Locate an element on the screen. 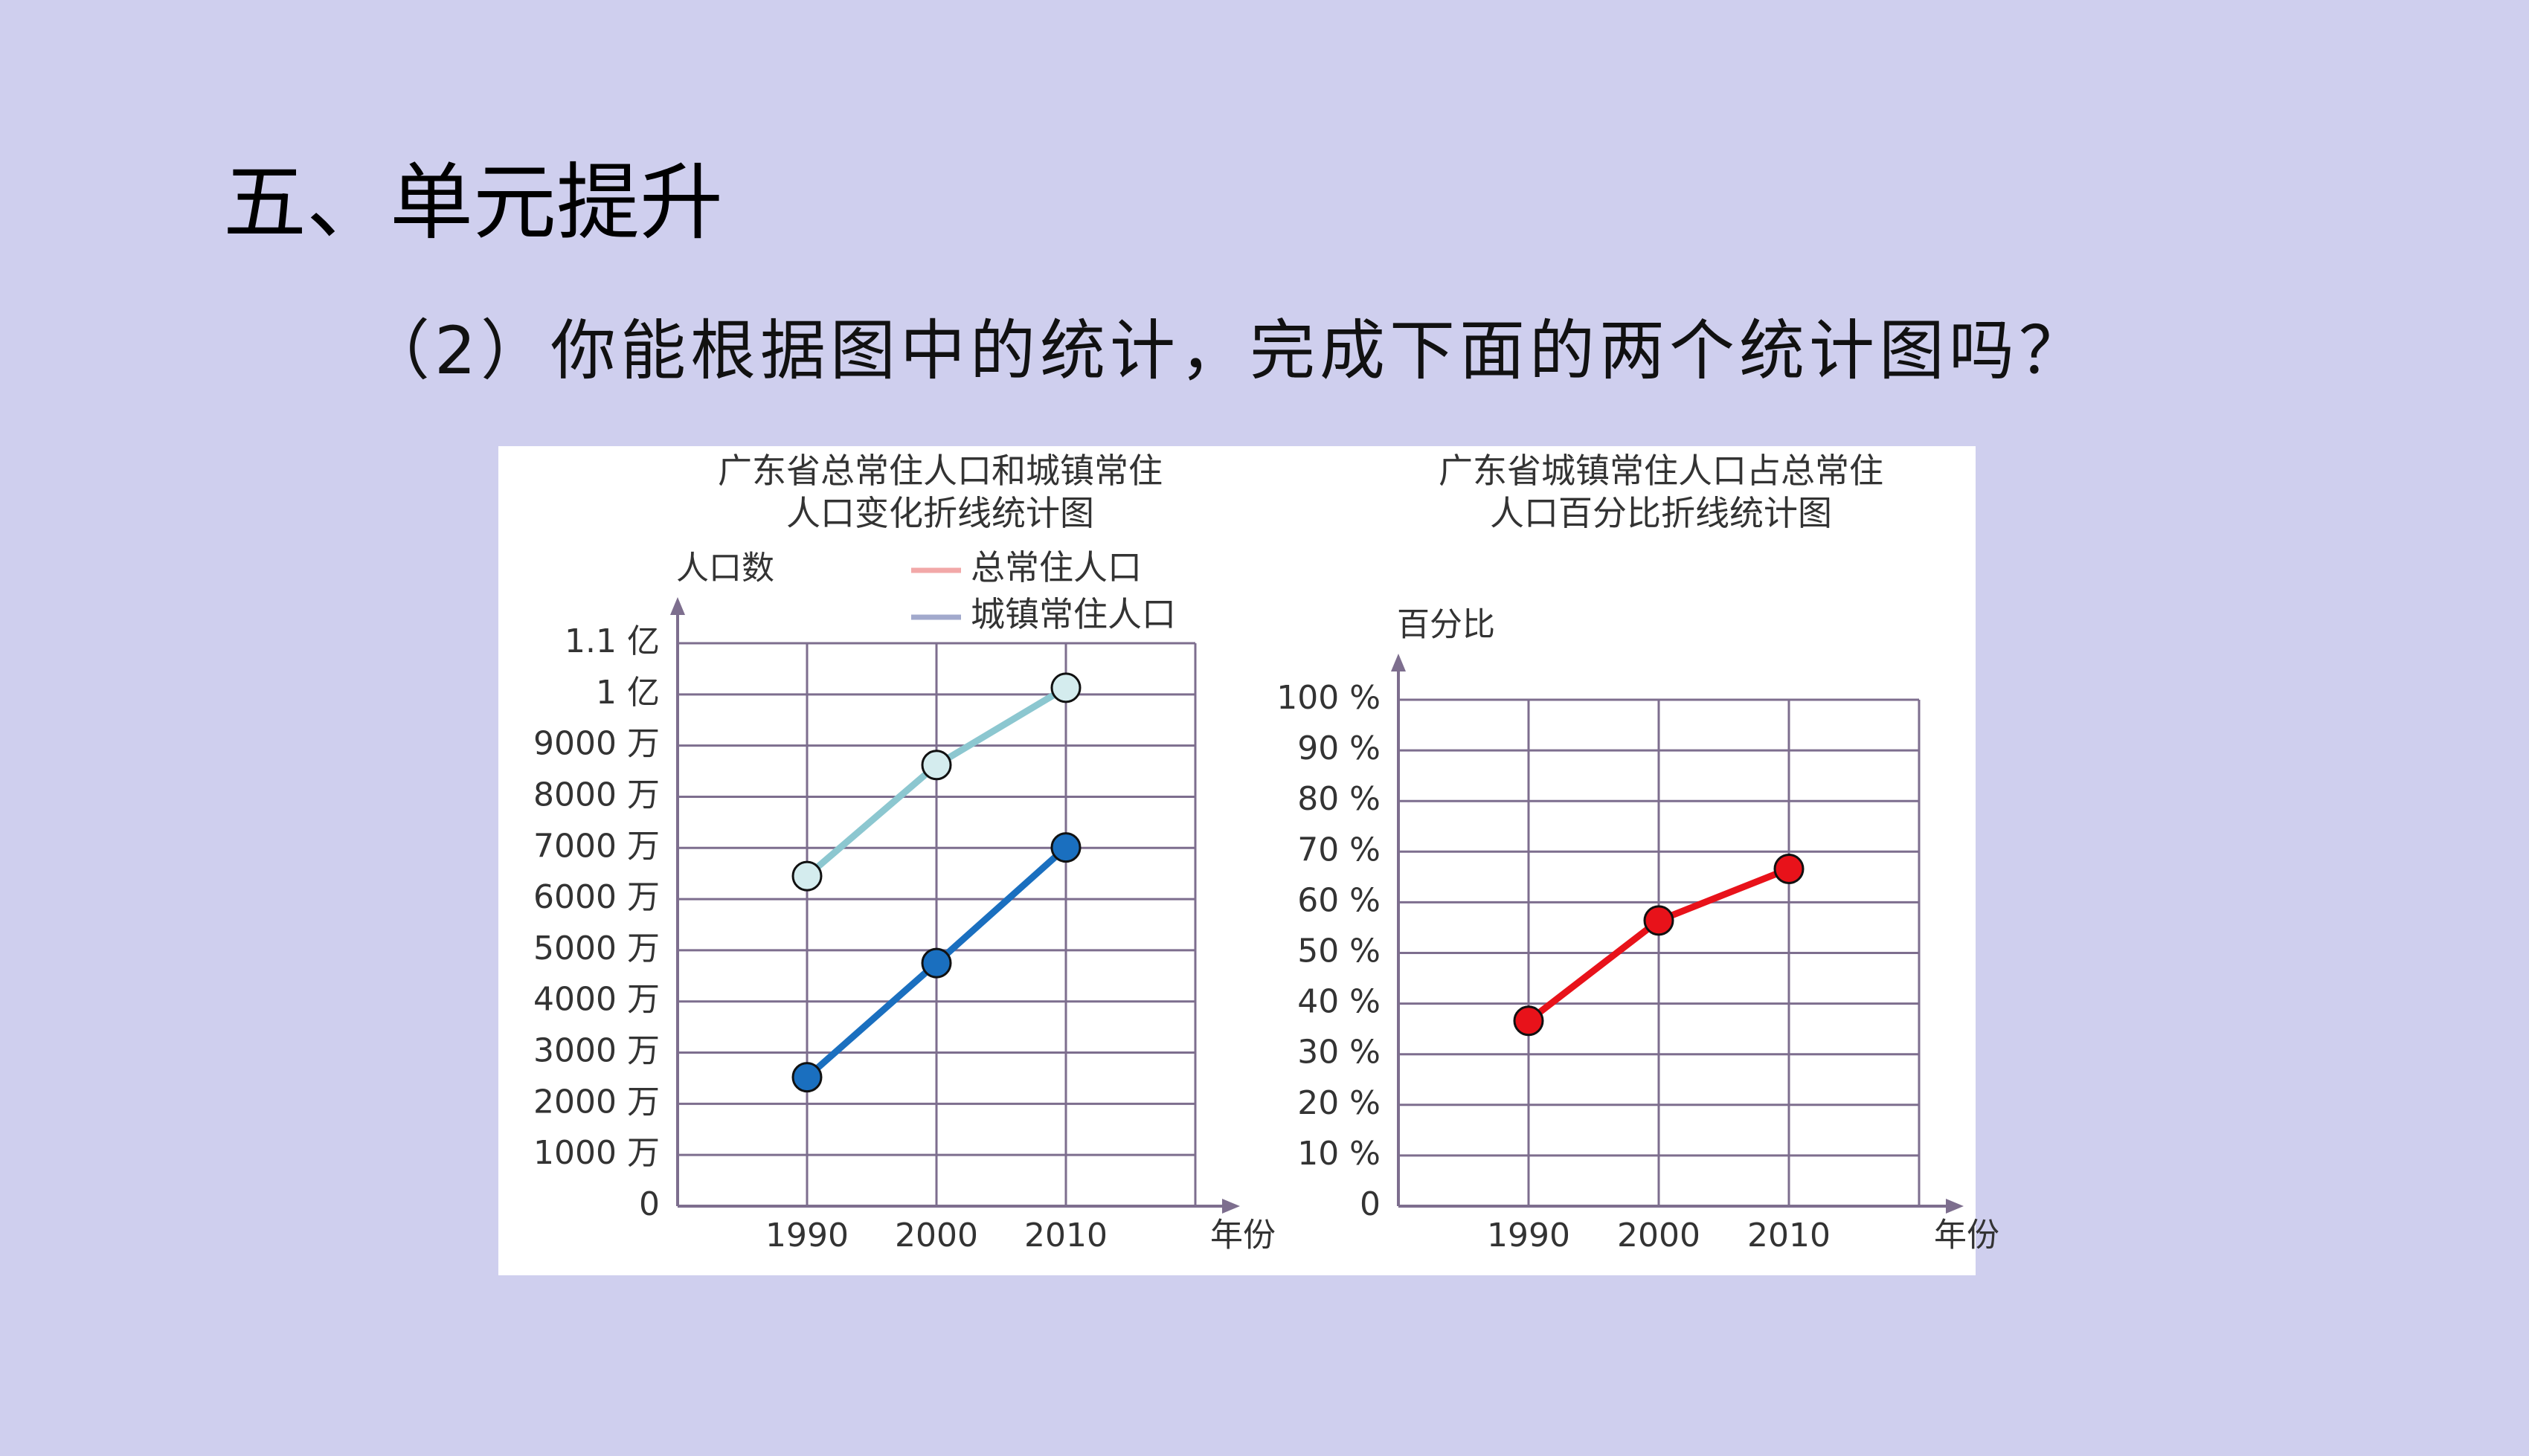  y-tick-label: 80 % is located at coordinates (1339, 799).